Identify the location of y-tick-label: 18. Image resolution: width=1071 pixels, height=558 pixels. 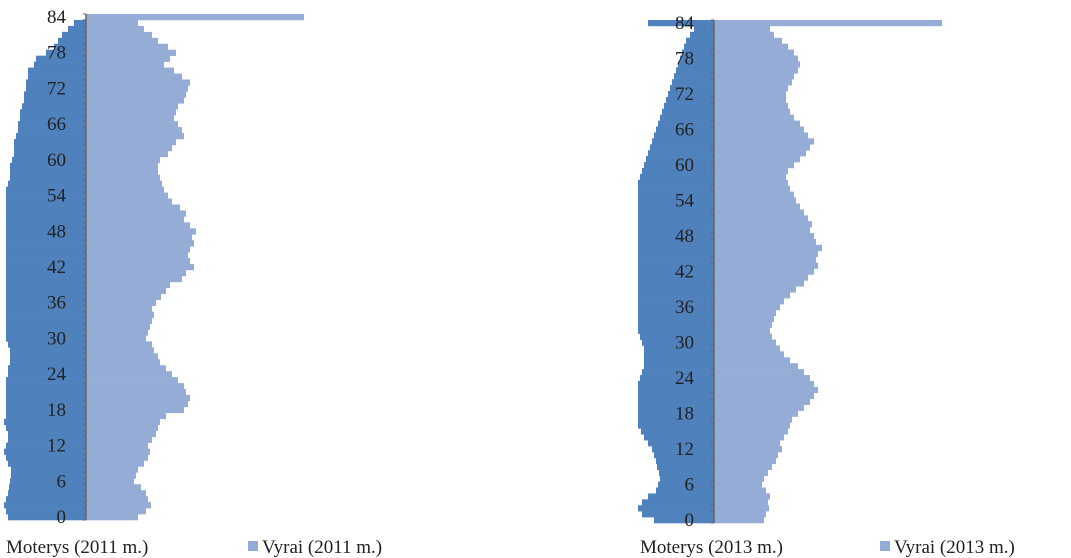
(684, 414).